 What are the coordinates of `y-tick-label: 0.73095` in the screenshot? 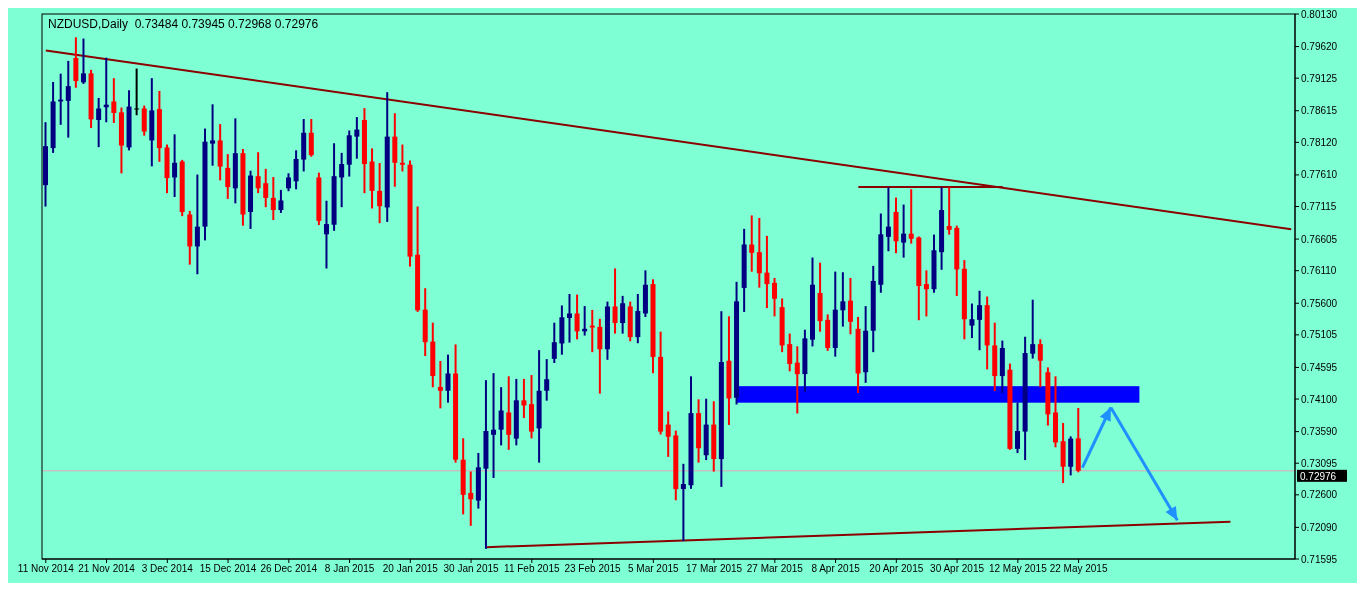 It's located at (1319, 463).